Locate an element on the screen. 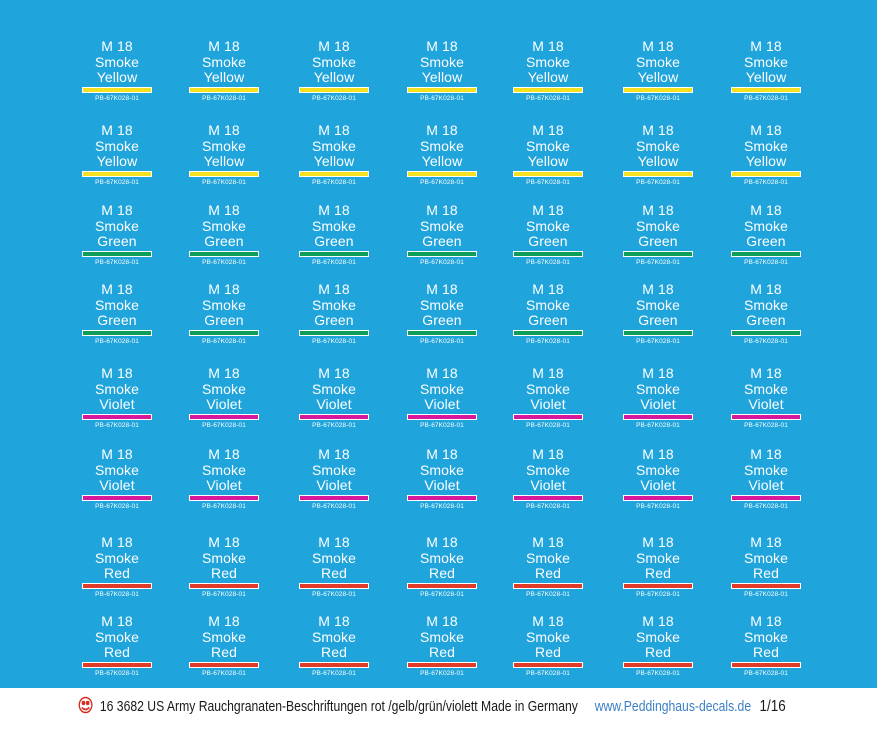  website-link: www.Peddinghaus-decals.de is located at coordinates (673, 707).